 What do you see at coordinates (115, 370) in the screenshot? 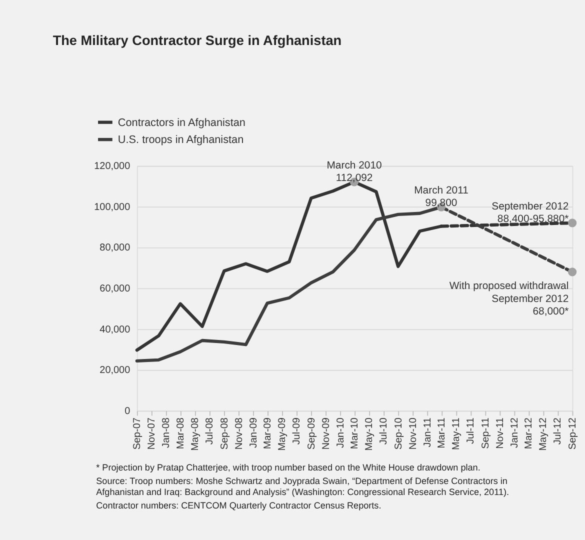
I see `y-tick-label: 20,000` at bounding box center [115, 370].